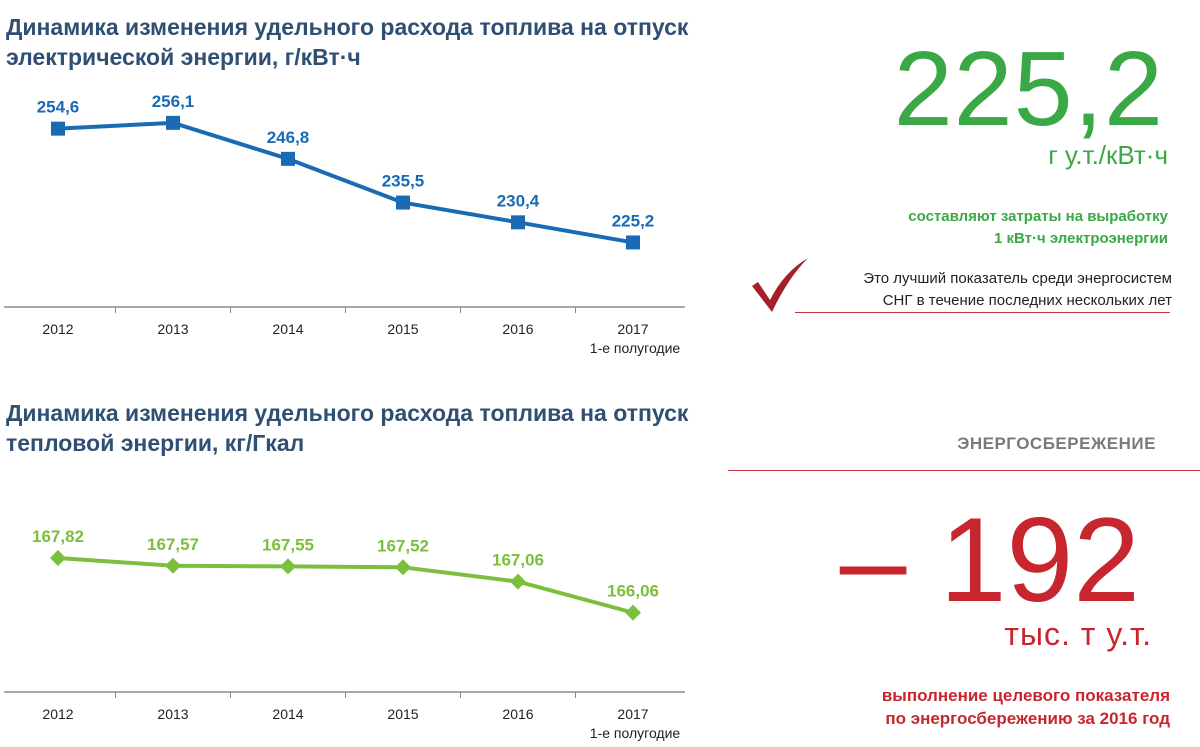 This screenshot has width=1200, height=747. I want to click on data-label: 167,52, so click(403, 545).